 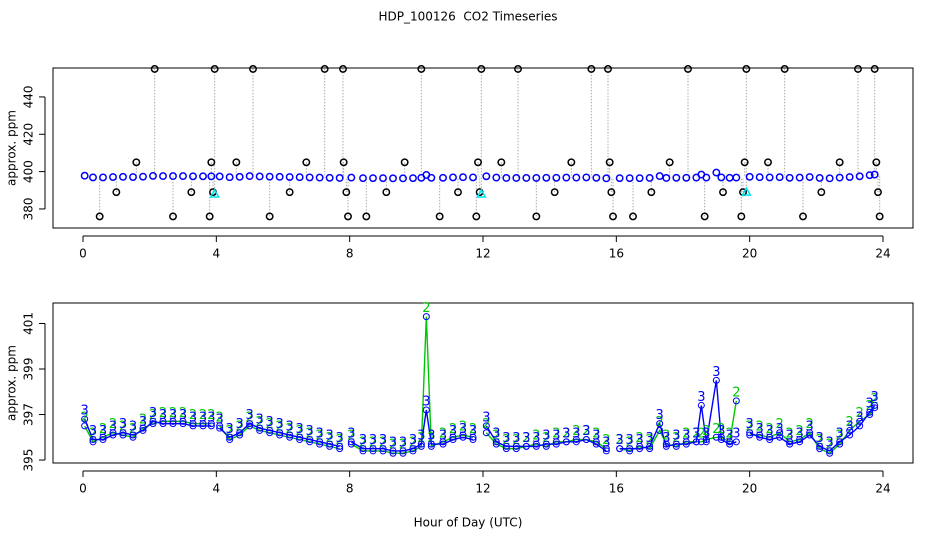 I want to click on x-axis-label: Hour of Day (UTC), so click(x=468, y=523).